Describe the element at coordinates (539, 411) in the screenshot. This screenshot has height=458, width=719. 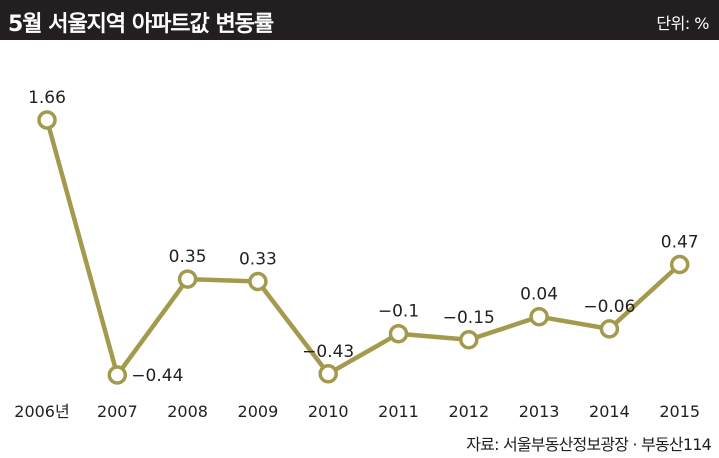
I see `x-tick-label: 2013` at that location.